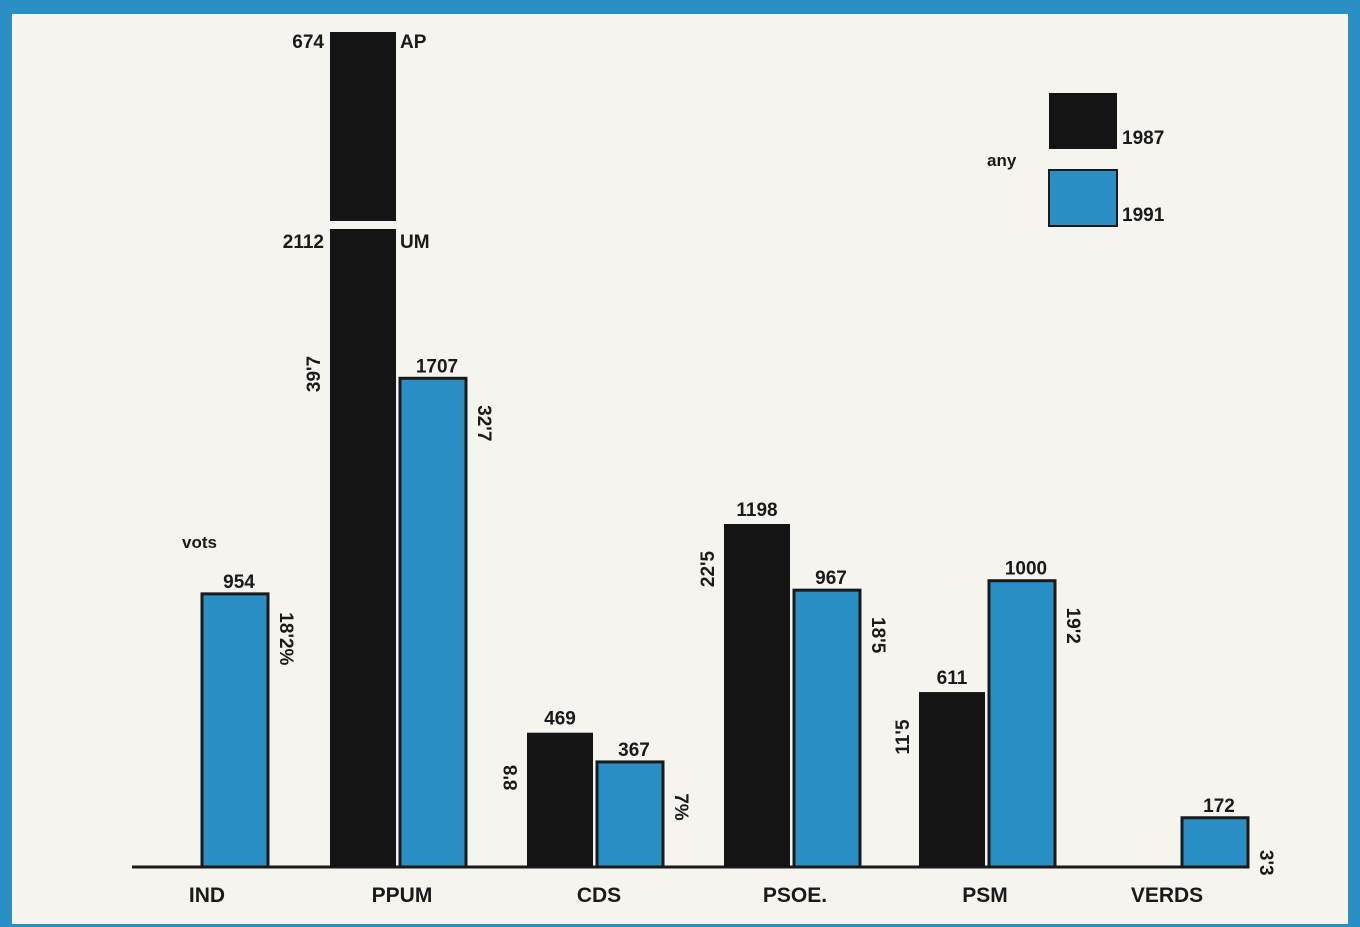  I want to click on ppum-ap-value: 674, so click(308, 42).